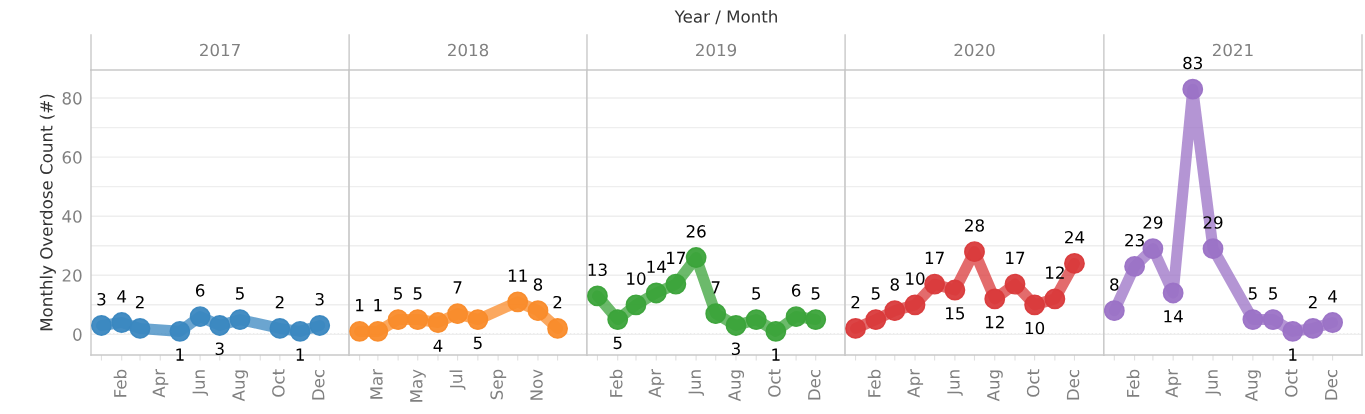 The image size is (1365, 414). Describe the element at coordinates (1193, 63) in the screenshot. I see `data-label: 83` at that location.